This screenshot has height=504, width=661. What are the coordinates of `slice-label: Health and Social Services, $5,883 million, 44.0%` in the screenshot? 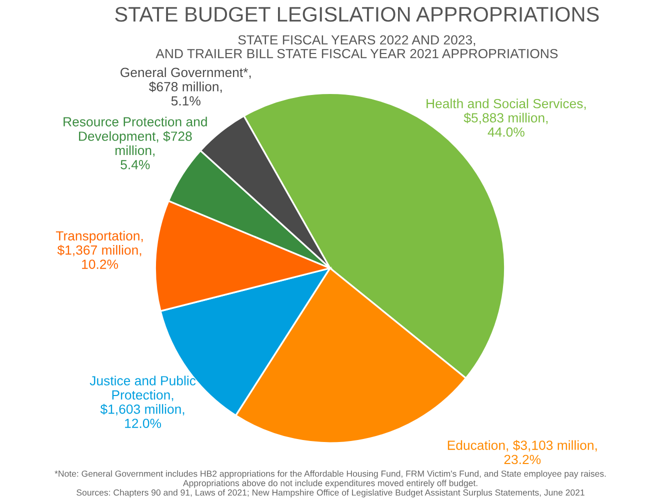 It's located at (506, 117).